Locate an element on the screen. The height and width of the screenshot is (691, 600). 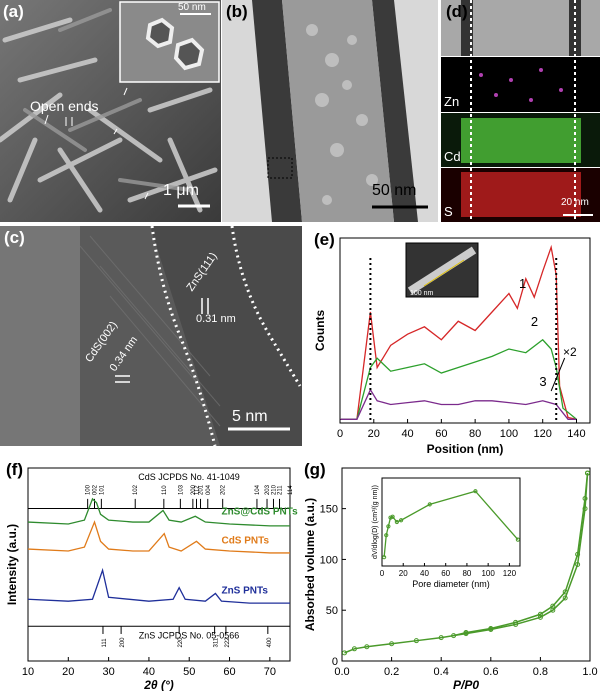
eds-maps-graphic is located at coordinates (520, 111).